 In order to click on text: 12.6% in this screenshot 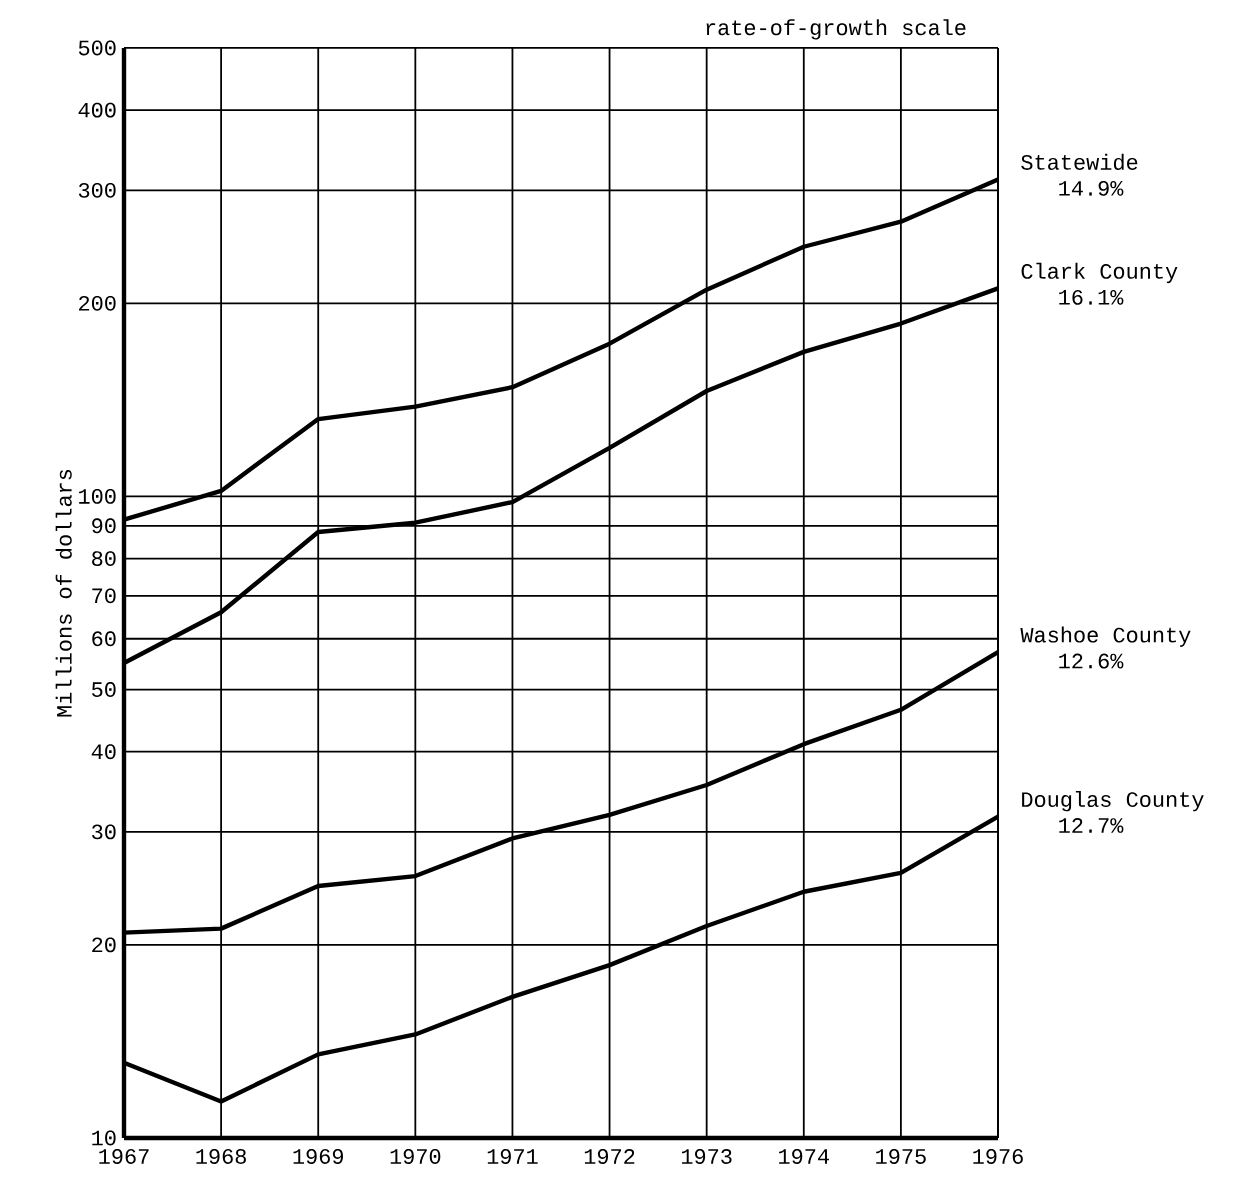, I will do `click(1091, 661)`.